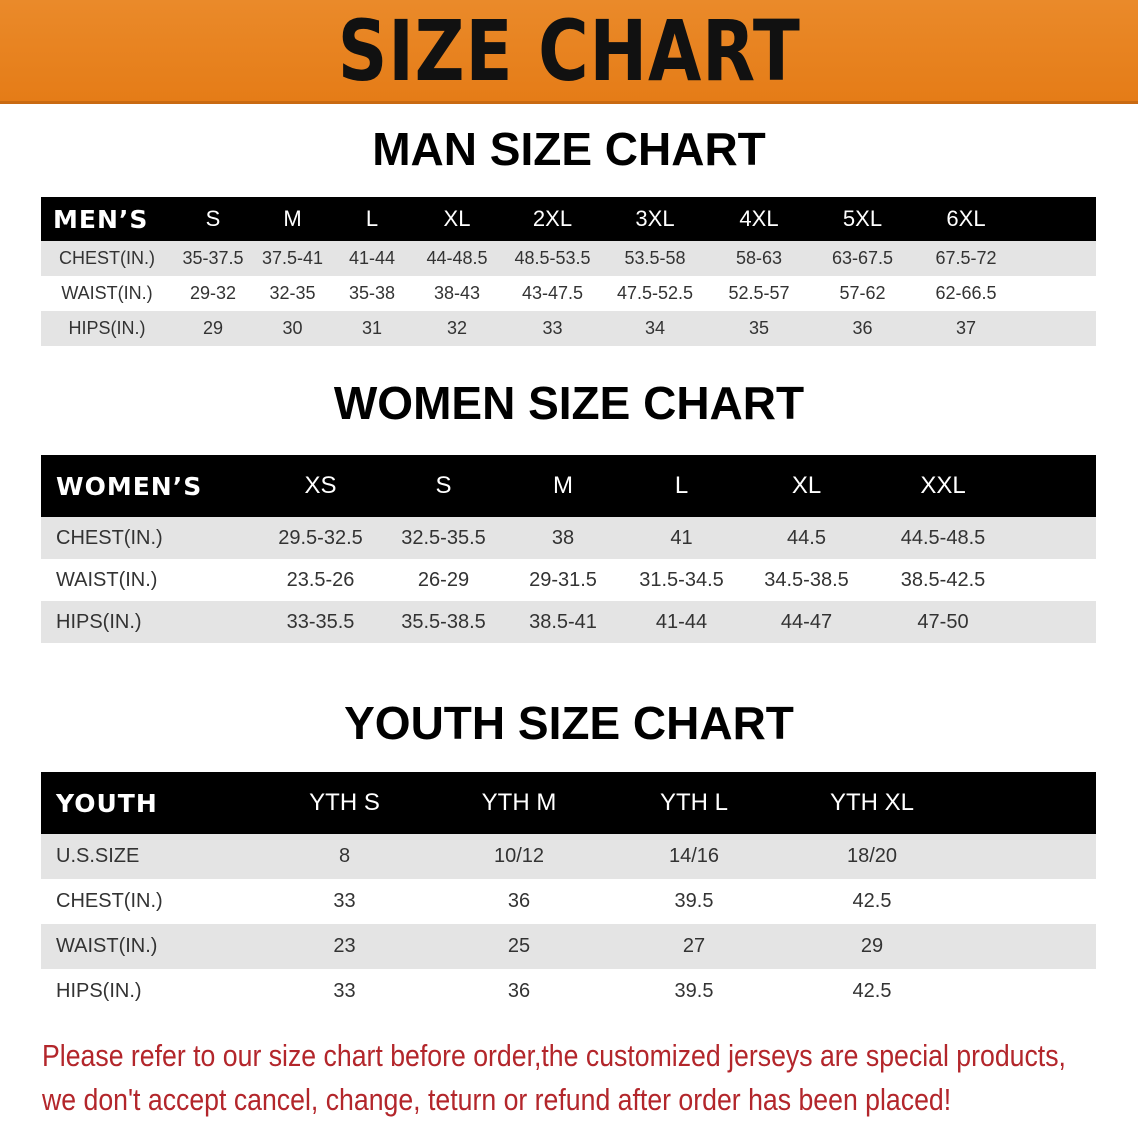 This screenshot has width=1138, height=1132. I want to click on table-cell: 38-43, so click(457, 293).